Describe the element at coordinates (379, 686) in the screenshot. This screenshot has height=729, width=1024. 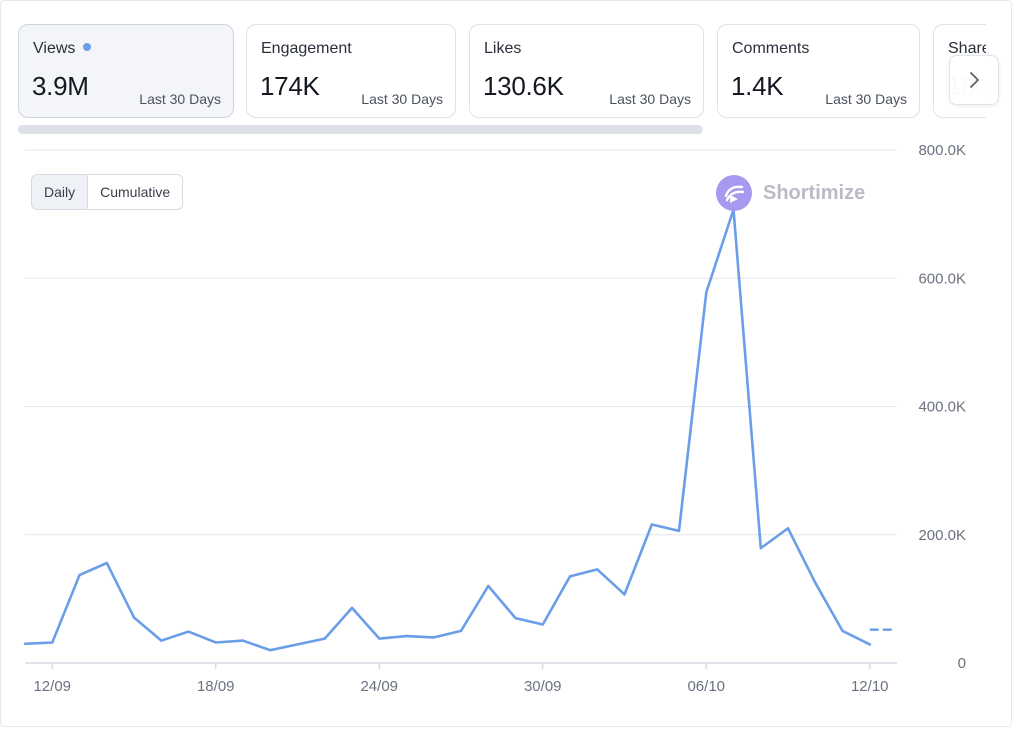
I see `x-tick-label: 24/09` at that location.